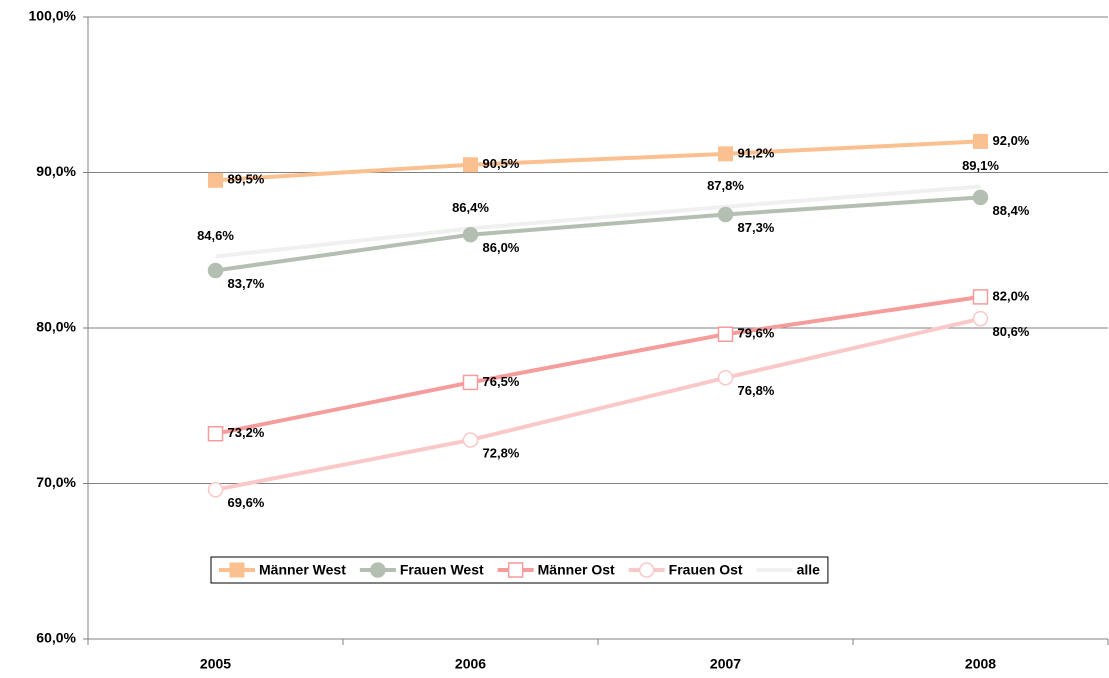 This screenshot has height=678, width=1109. Describe the element at coordinates (246, 283) in the screenshot. I see `data-label: 83,7%` at that location.